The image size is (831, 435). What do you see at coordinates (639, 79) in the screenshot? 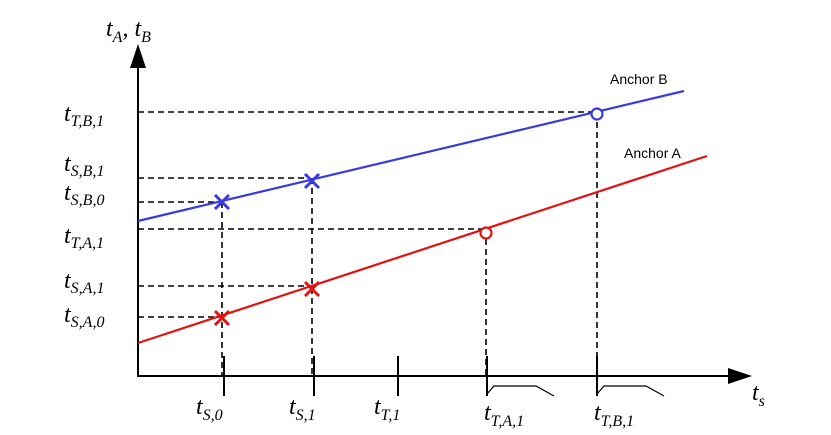
I see `anchor-b-label: Anchor B` at bounding box center [639, 79].